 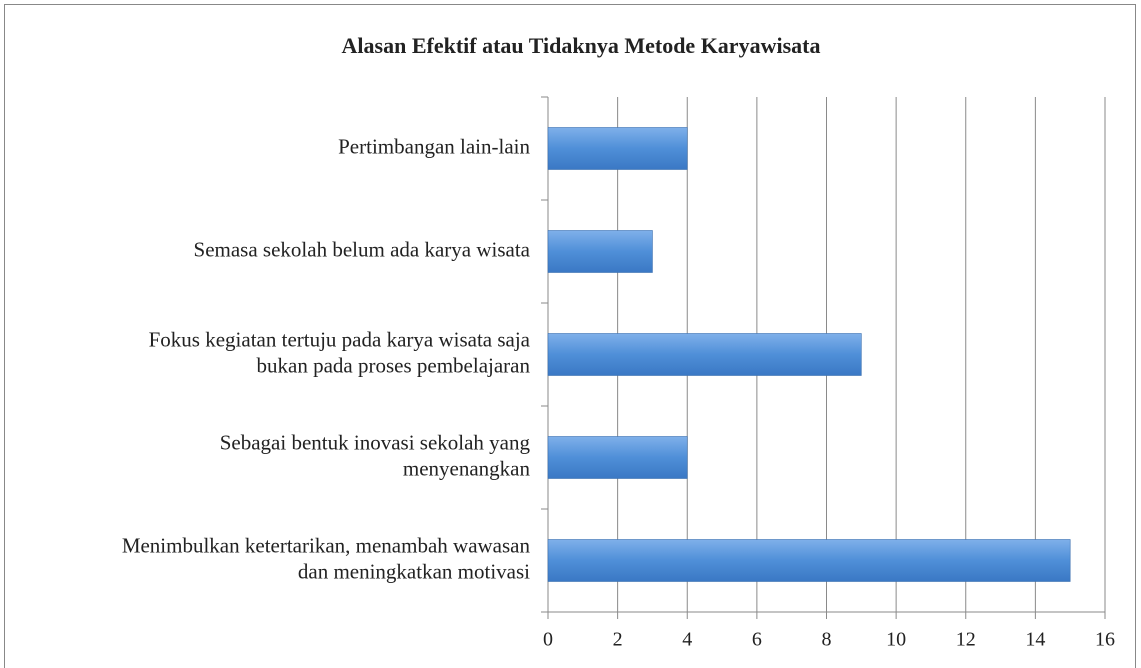 What do you see at coordinates (687, 640) in the screenshot?
I see `x-tick-label: 4` at bounding box center [687, 640].